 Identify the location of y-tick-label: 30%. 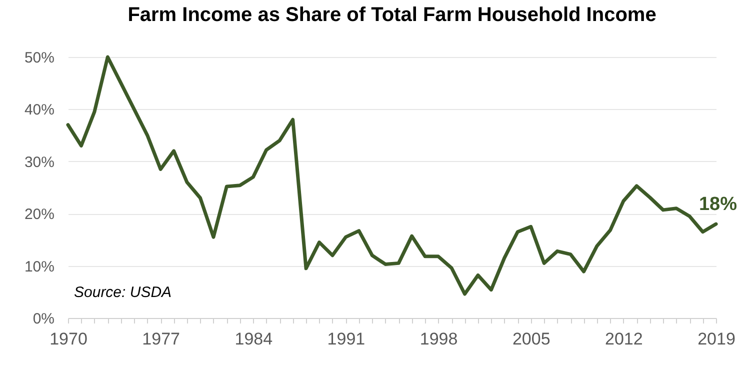
(39, 162).